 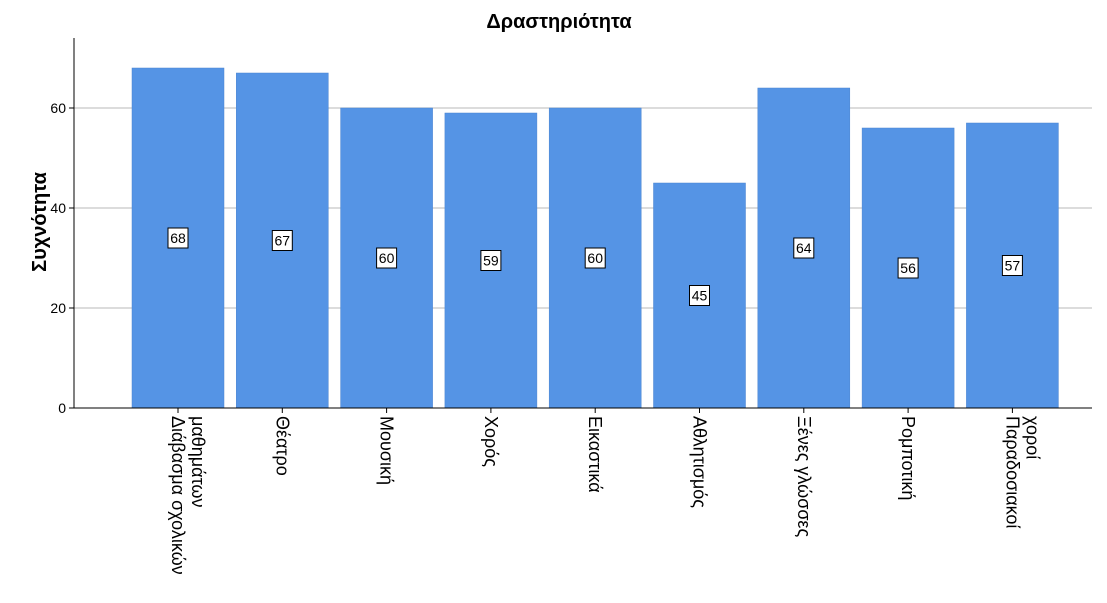 I want to click on x-tick-label: Αθλητισμός, so click(x=700, y=462).